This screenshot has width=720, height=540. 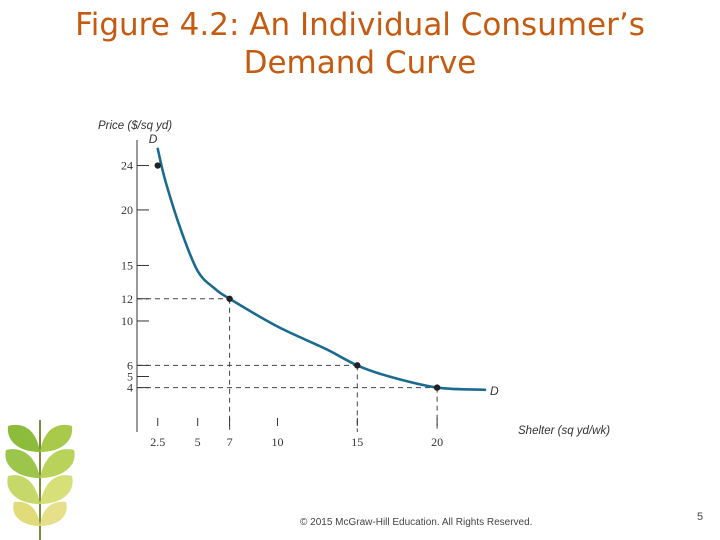 What do you see at coordinates (437, 442) in the screenshot?
I see `x-tick-label: 20` at bounding box center [437, 442].